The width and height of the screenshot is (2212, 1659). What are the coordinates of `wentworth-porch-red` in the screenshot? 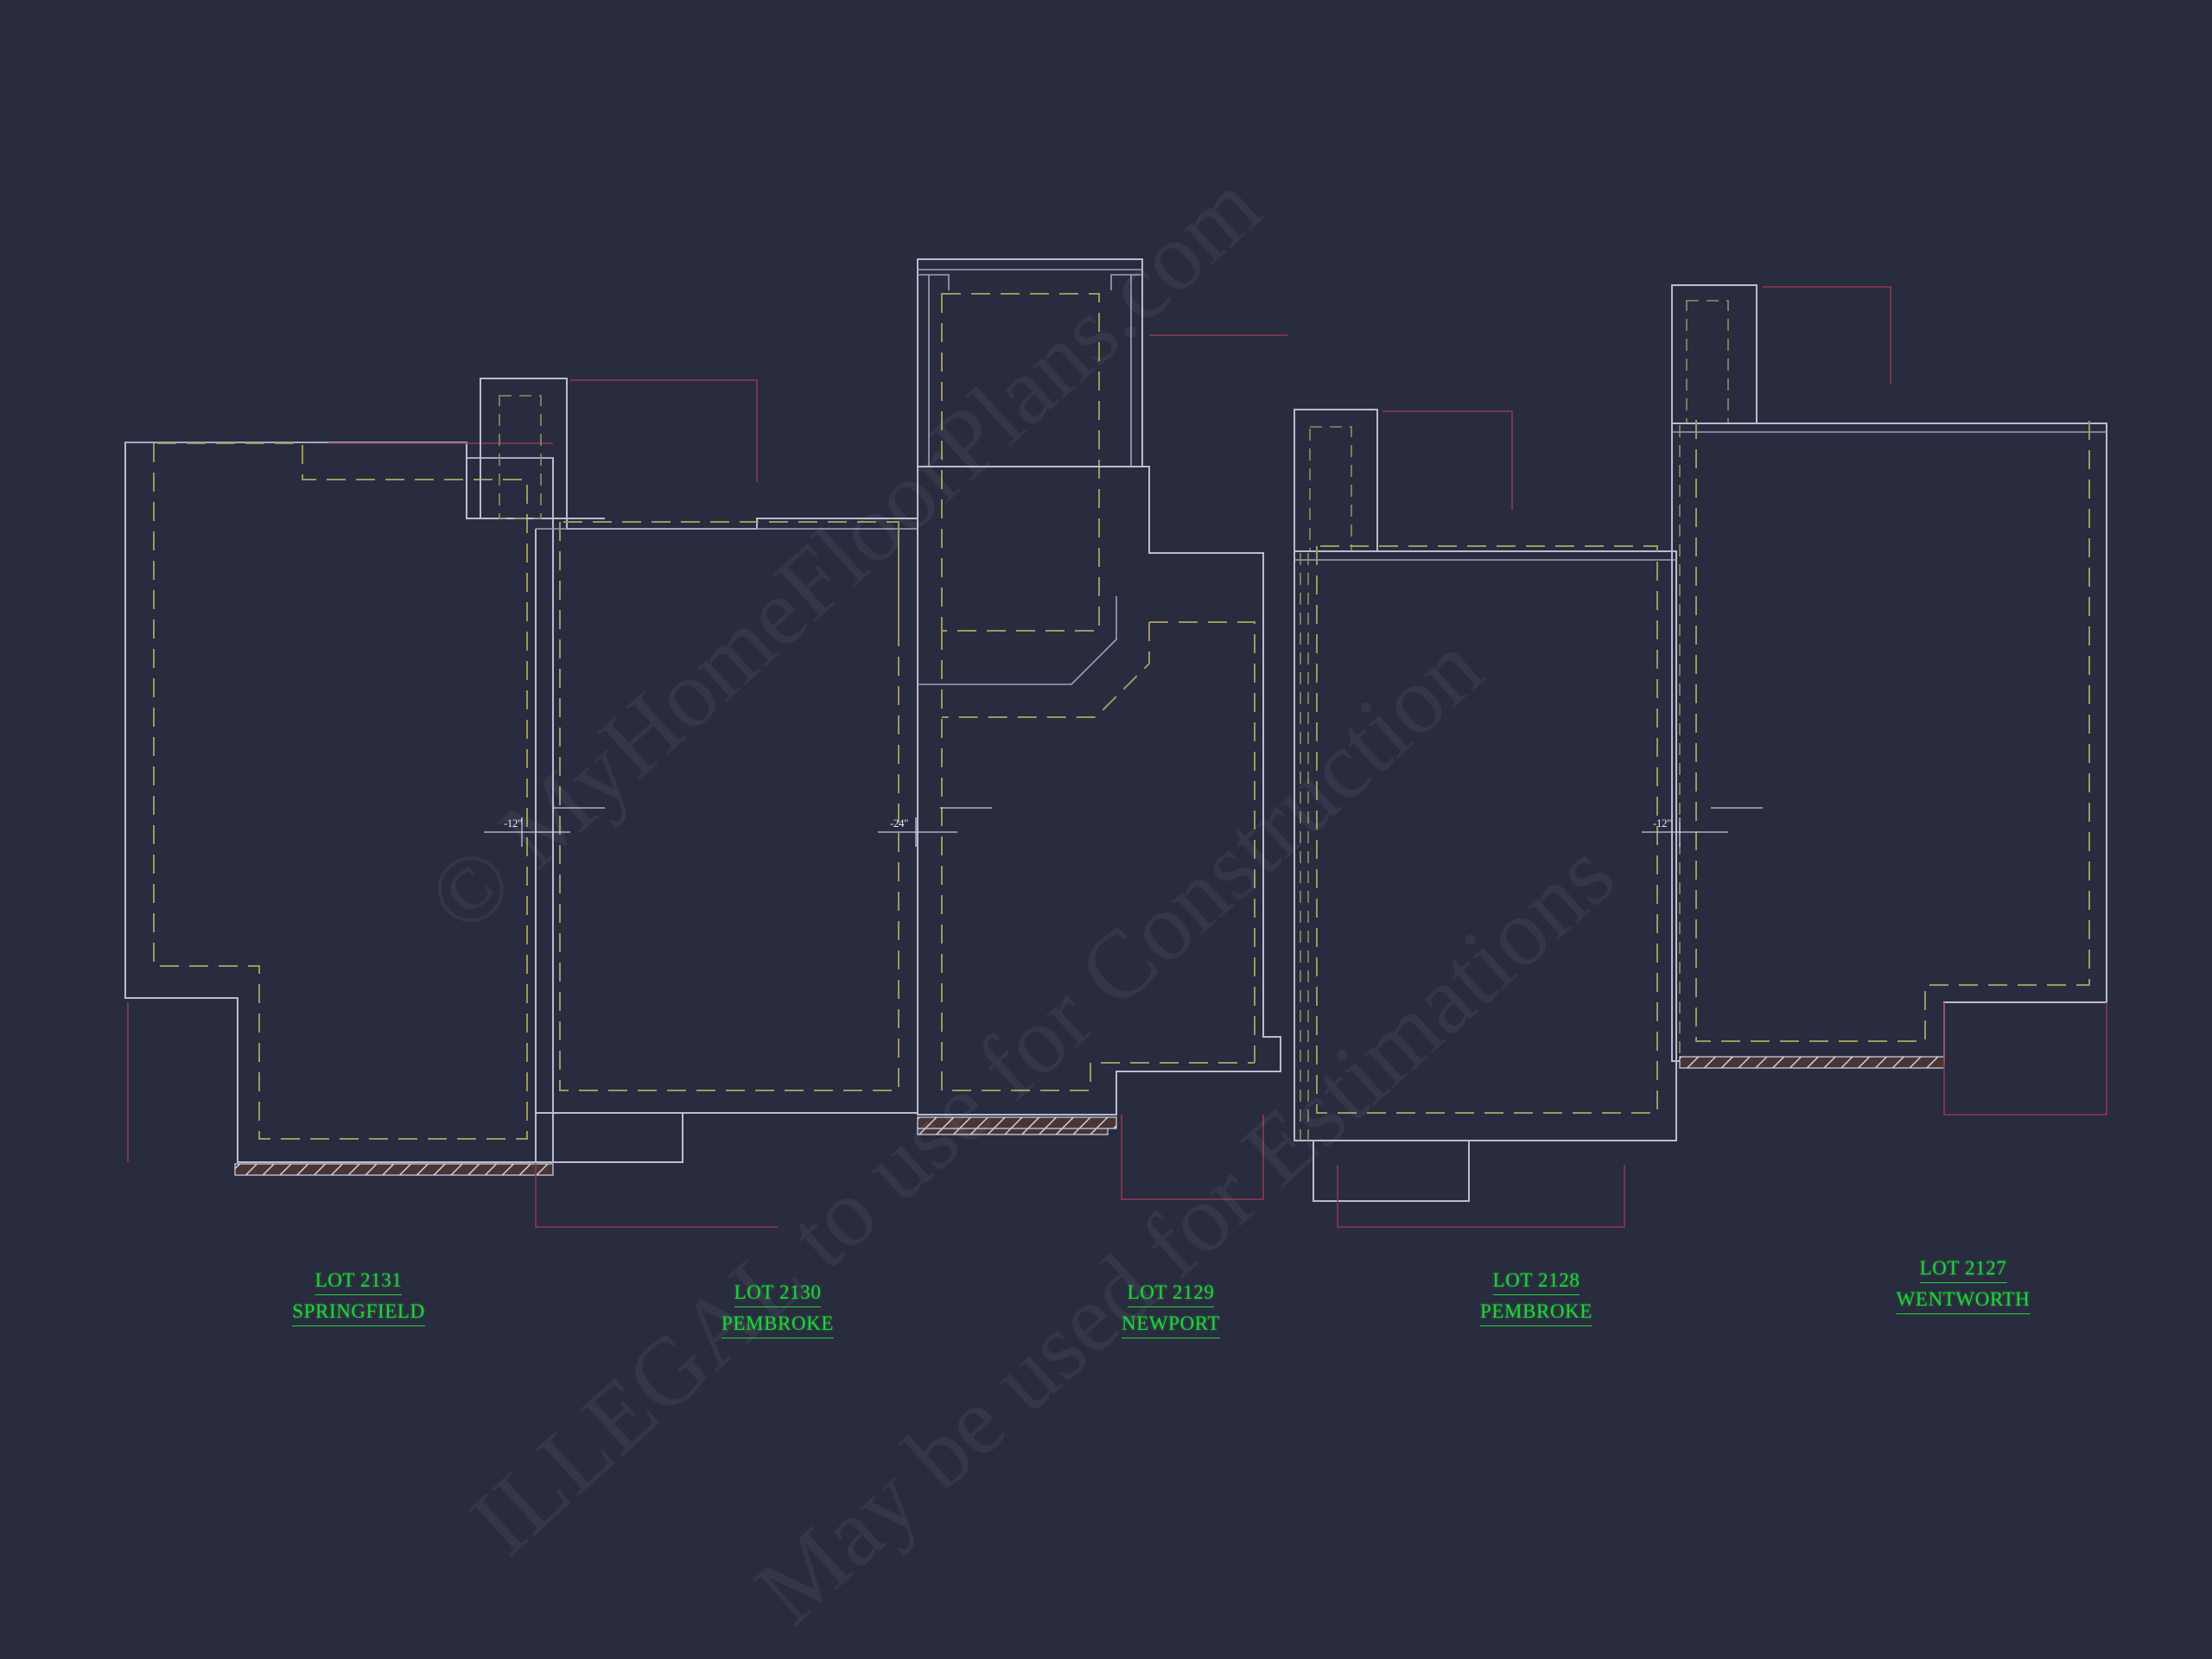 It's located at (2025, 1059).